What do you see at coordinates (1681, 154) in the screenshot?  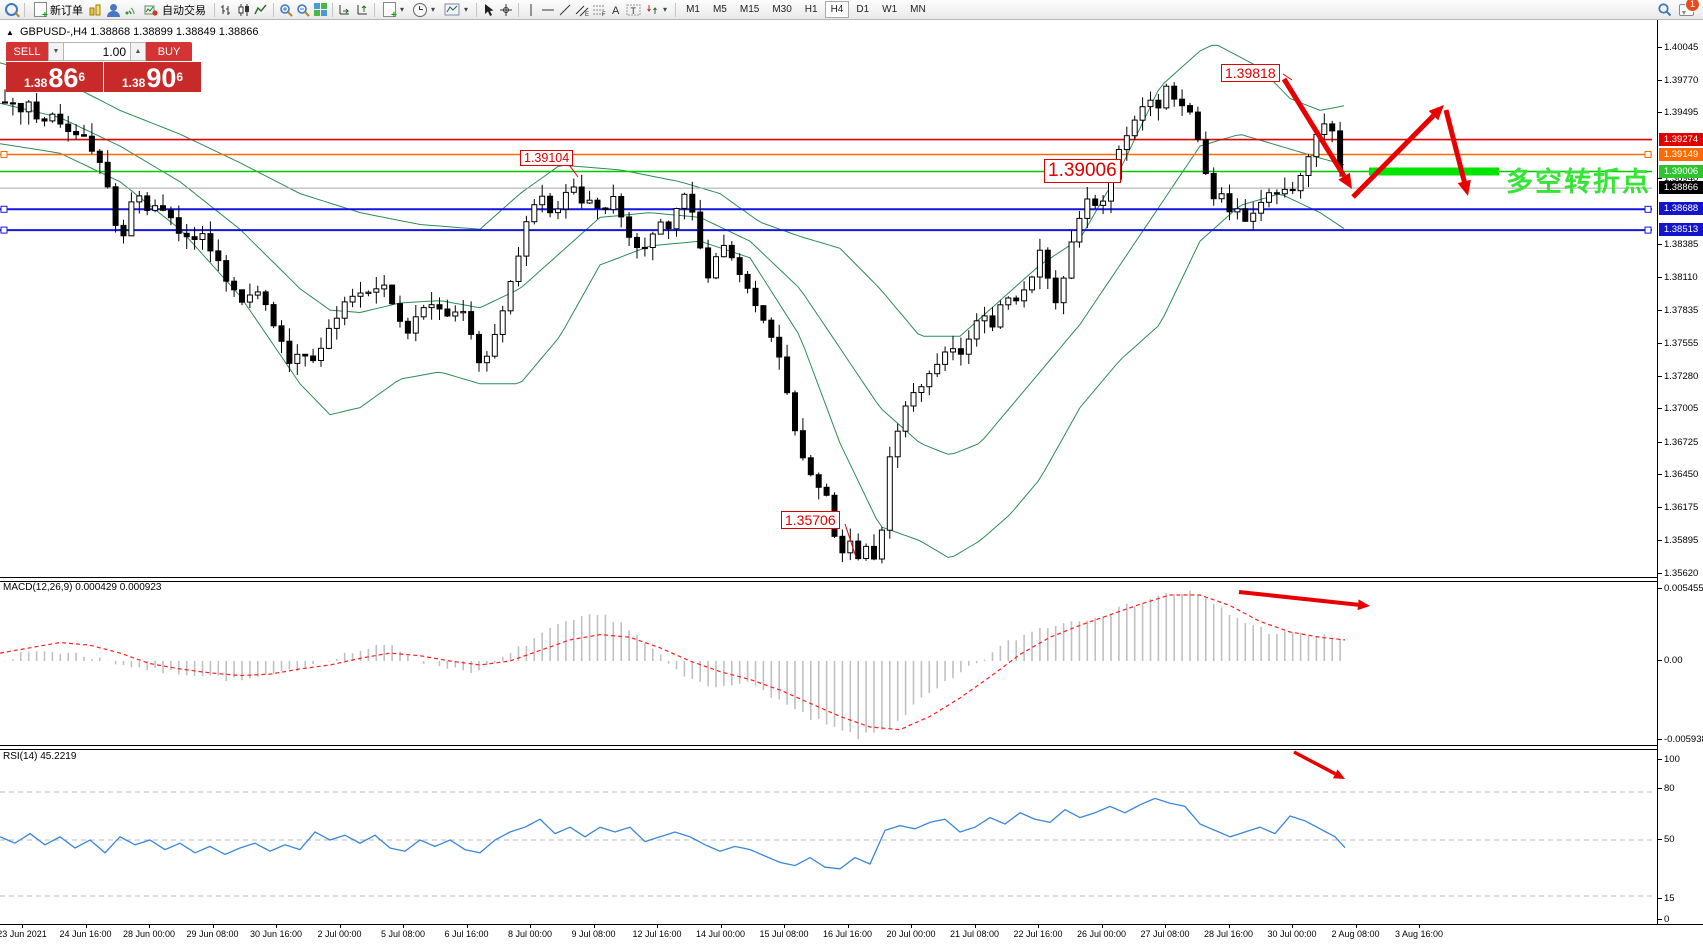 I see `price-badge: 1.39149` at bounding box center [1681, 154].